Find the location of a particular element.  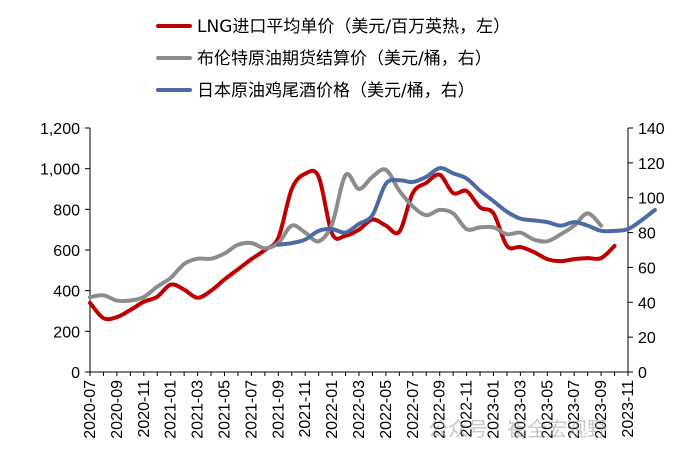

x-tick-label: 2022-05 is located at coordinates (386, 409).